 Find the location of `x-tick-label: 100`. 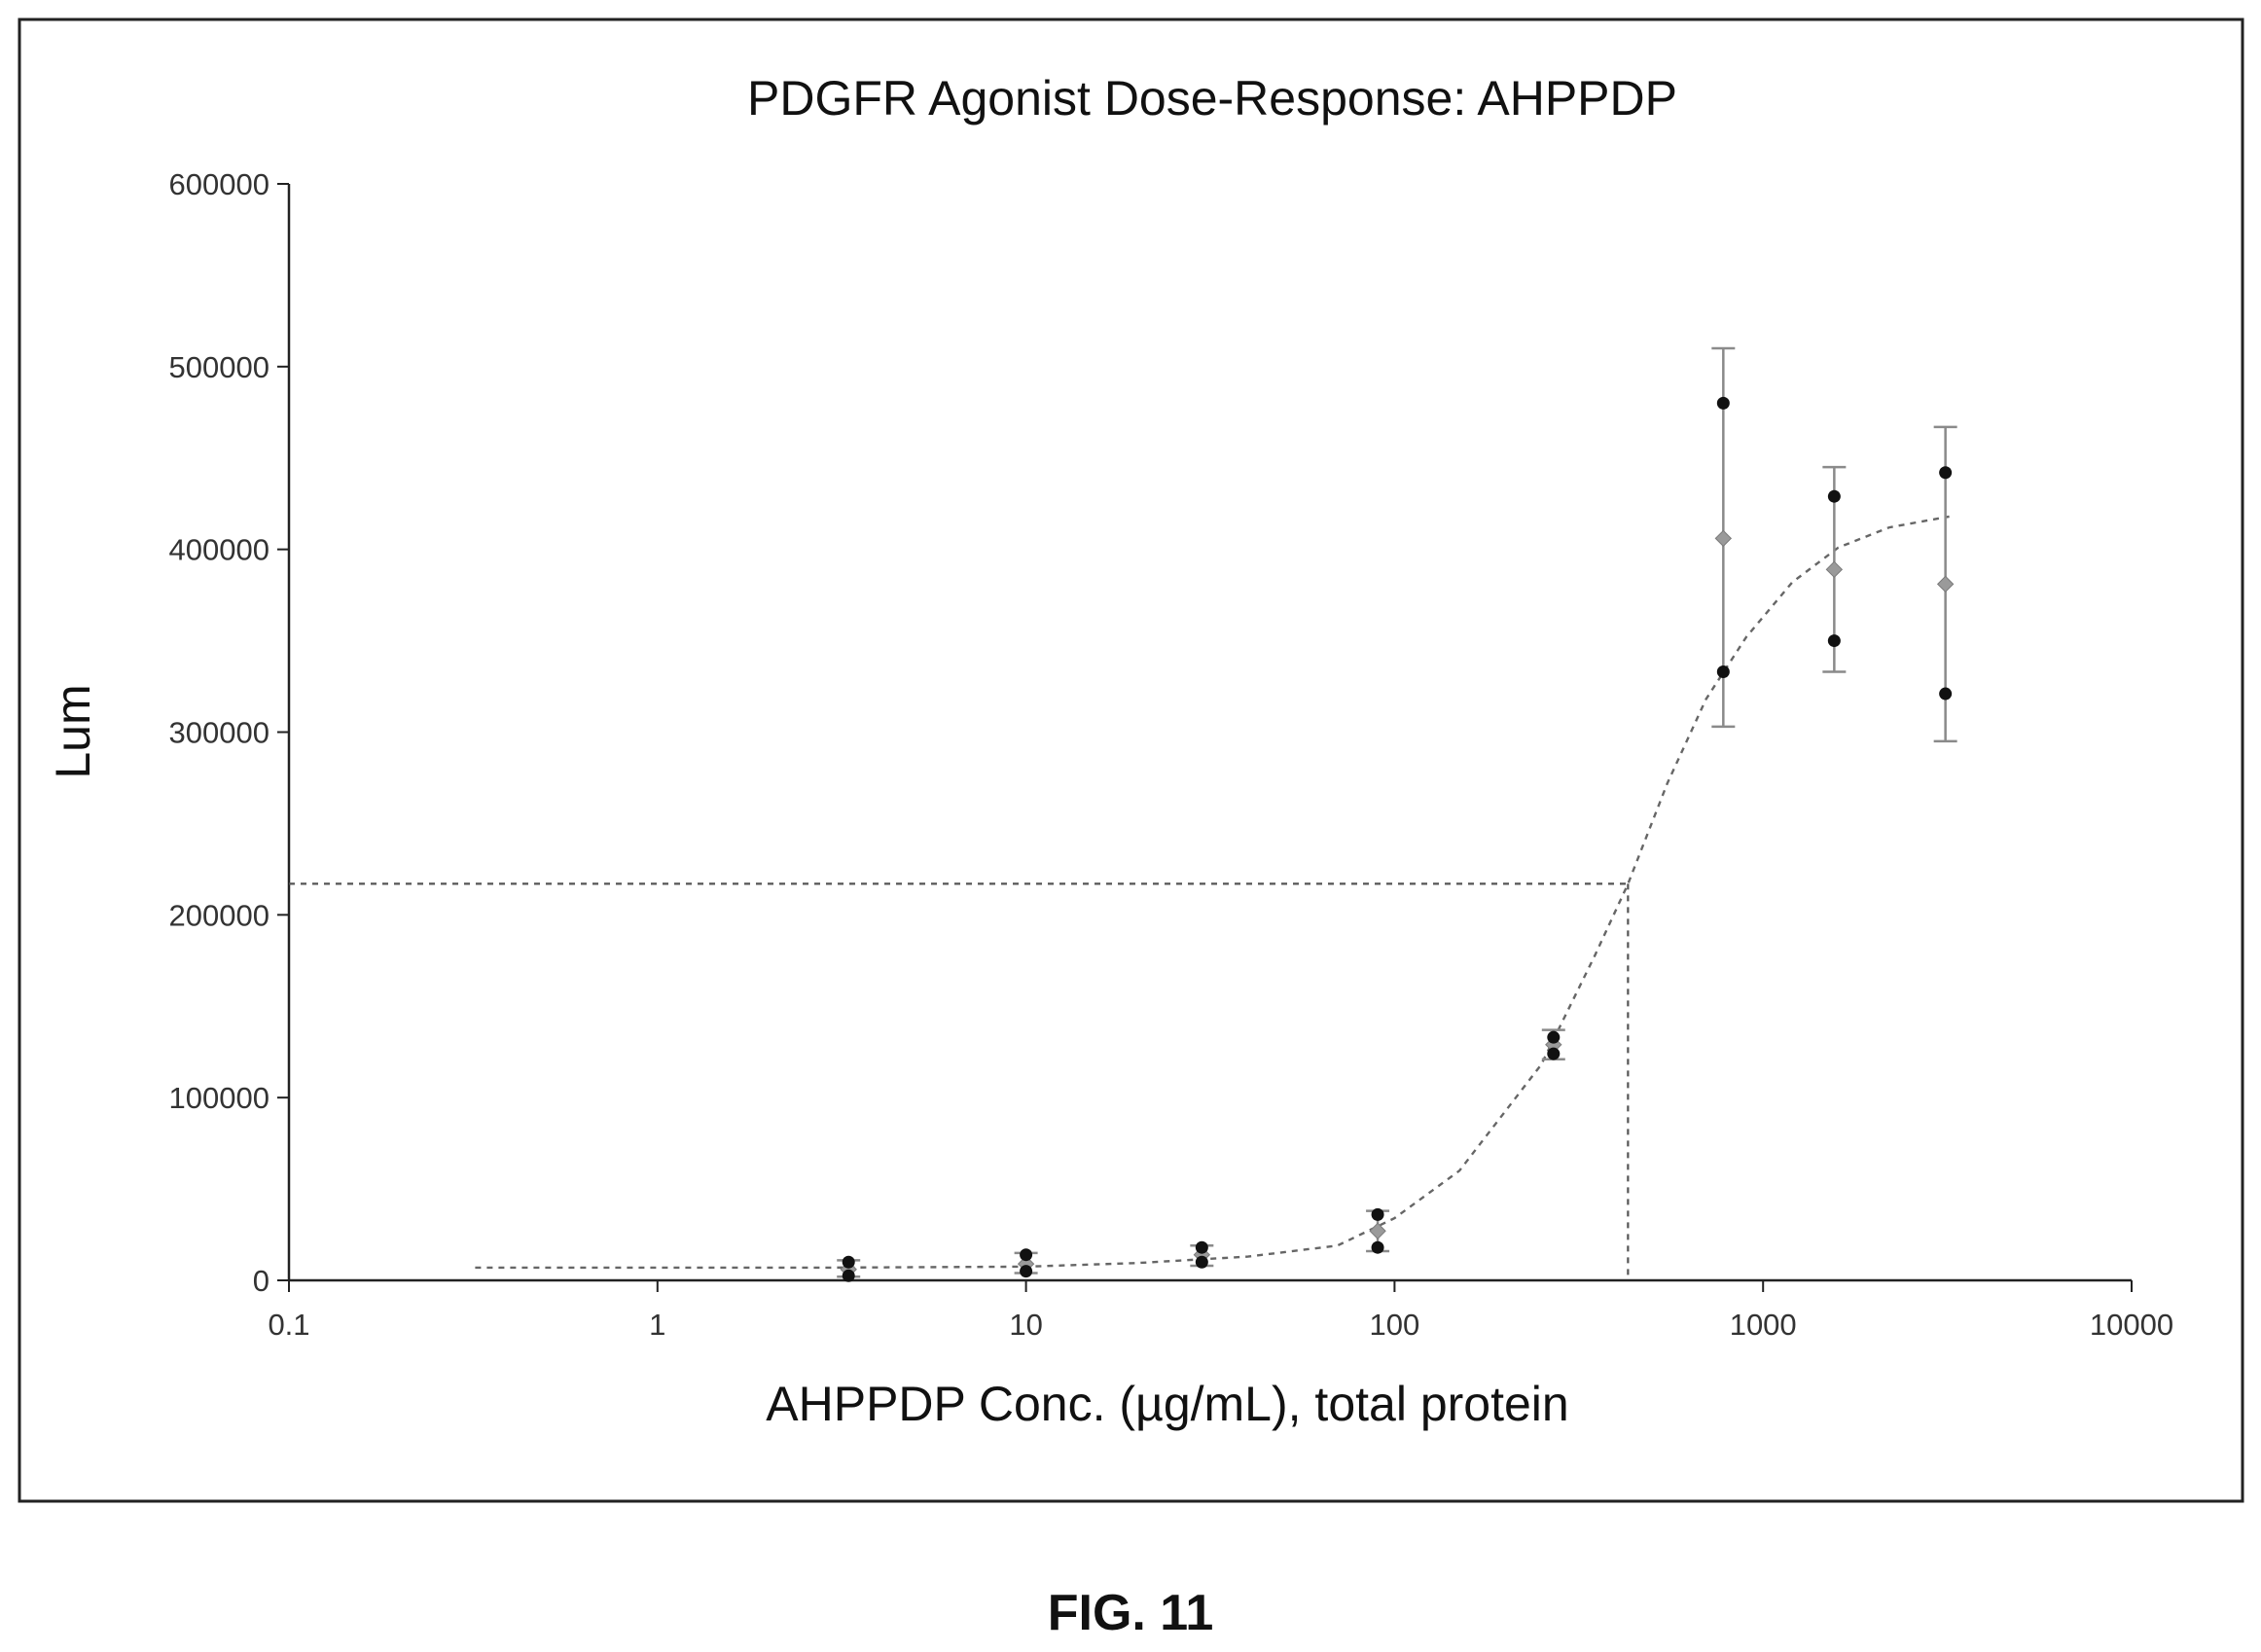

x-tick-label: 100 is located at coordinates (1395, 1325).